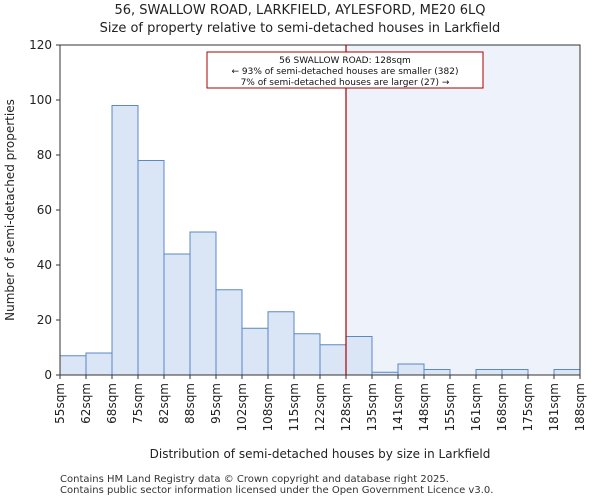 Image resolution: width=600 pixels, height=500 pixels. What do you see at coordinates (48, 375) in the screenshot?
I see `y-tick-label: 0` at bounding box center [48, 375].